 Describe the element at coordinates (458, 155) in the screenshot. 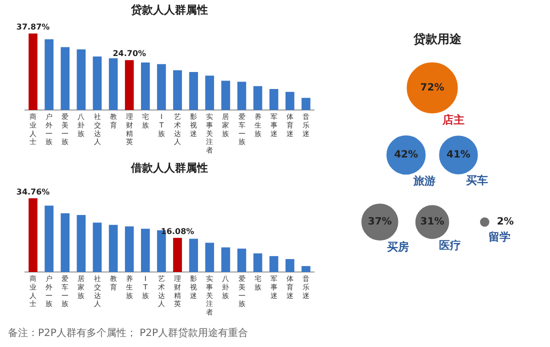

I see `data-label: 41%` at that location.